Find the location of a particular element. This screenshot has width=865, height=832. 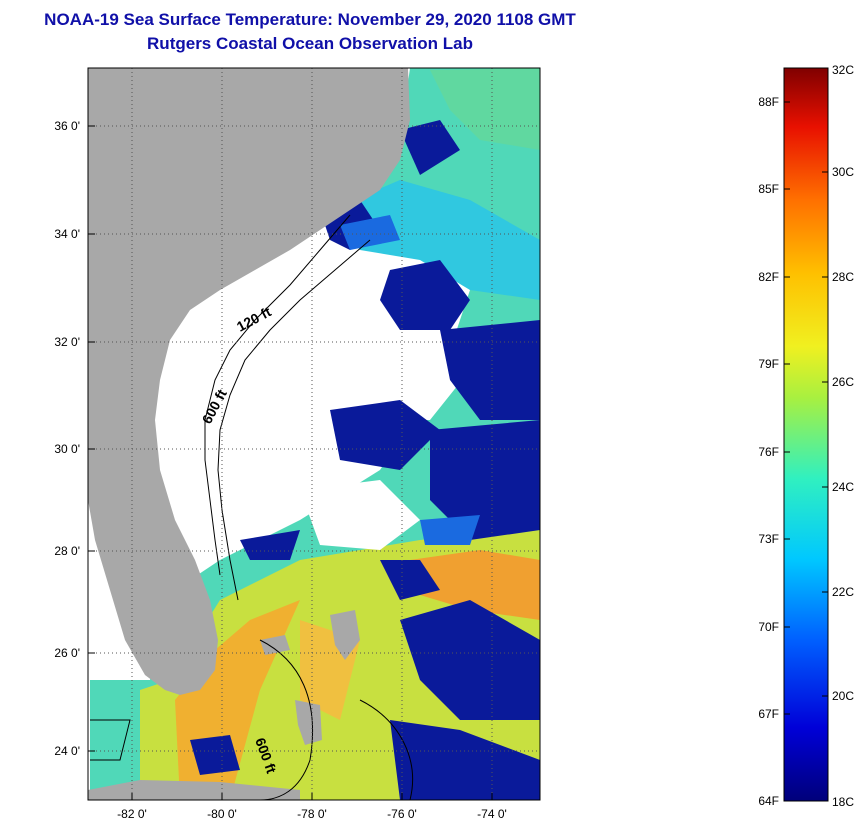

lon-label: -78 0' is located at coordinates (312, 814).